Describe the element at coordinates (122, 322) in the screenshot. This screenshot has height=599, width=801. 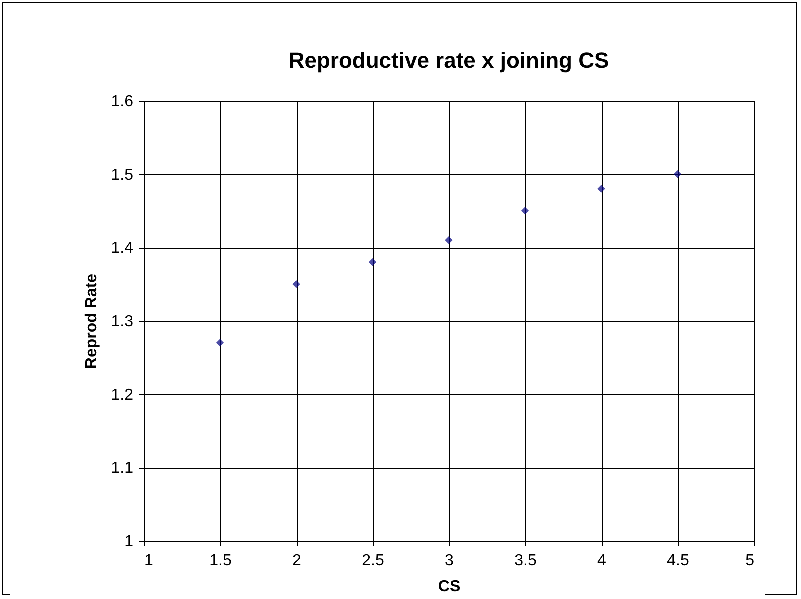
I see `y-tick-label: 1.3` at that location.